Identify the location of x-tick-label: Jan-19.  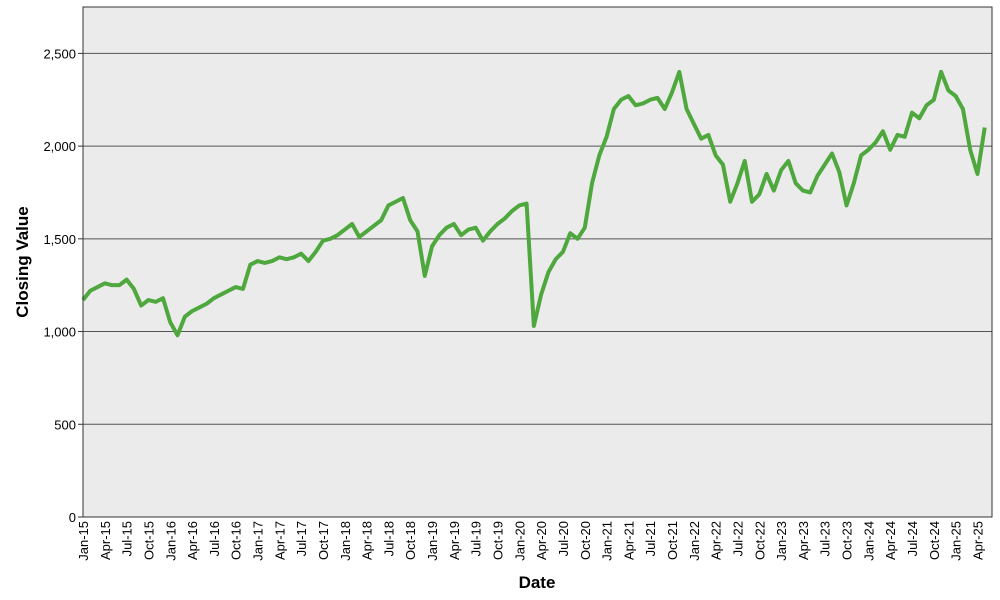
(432, 541).